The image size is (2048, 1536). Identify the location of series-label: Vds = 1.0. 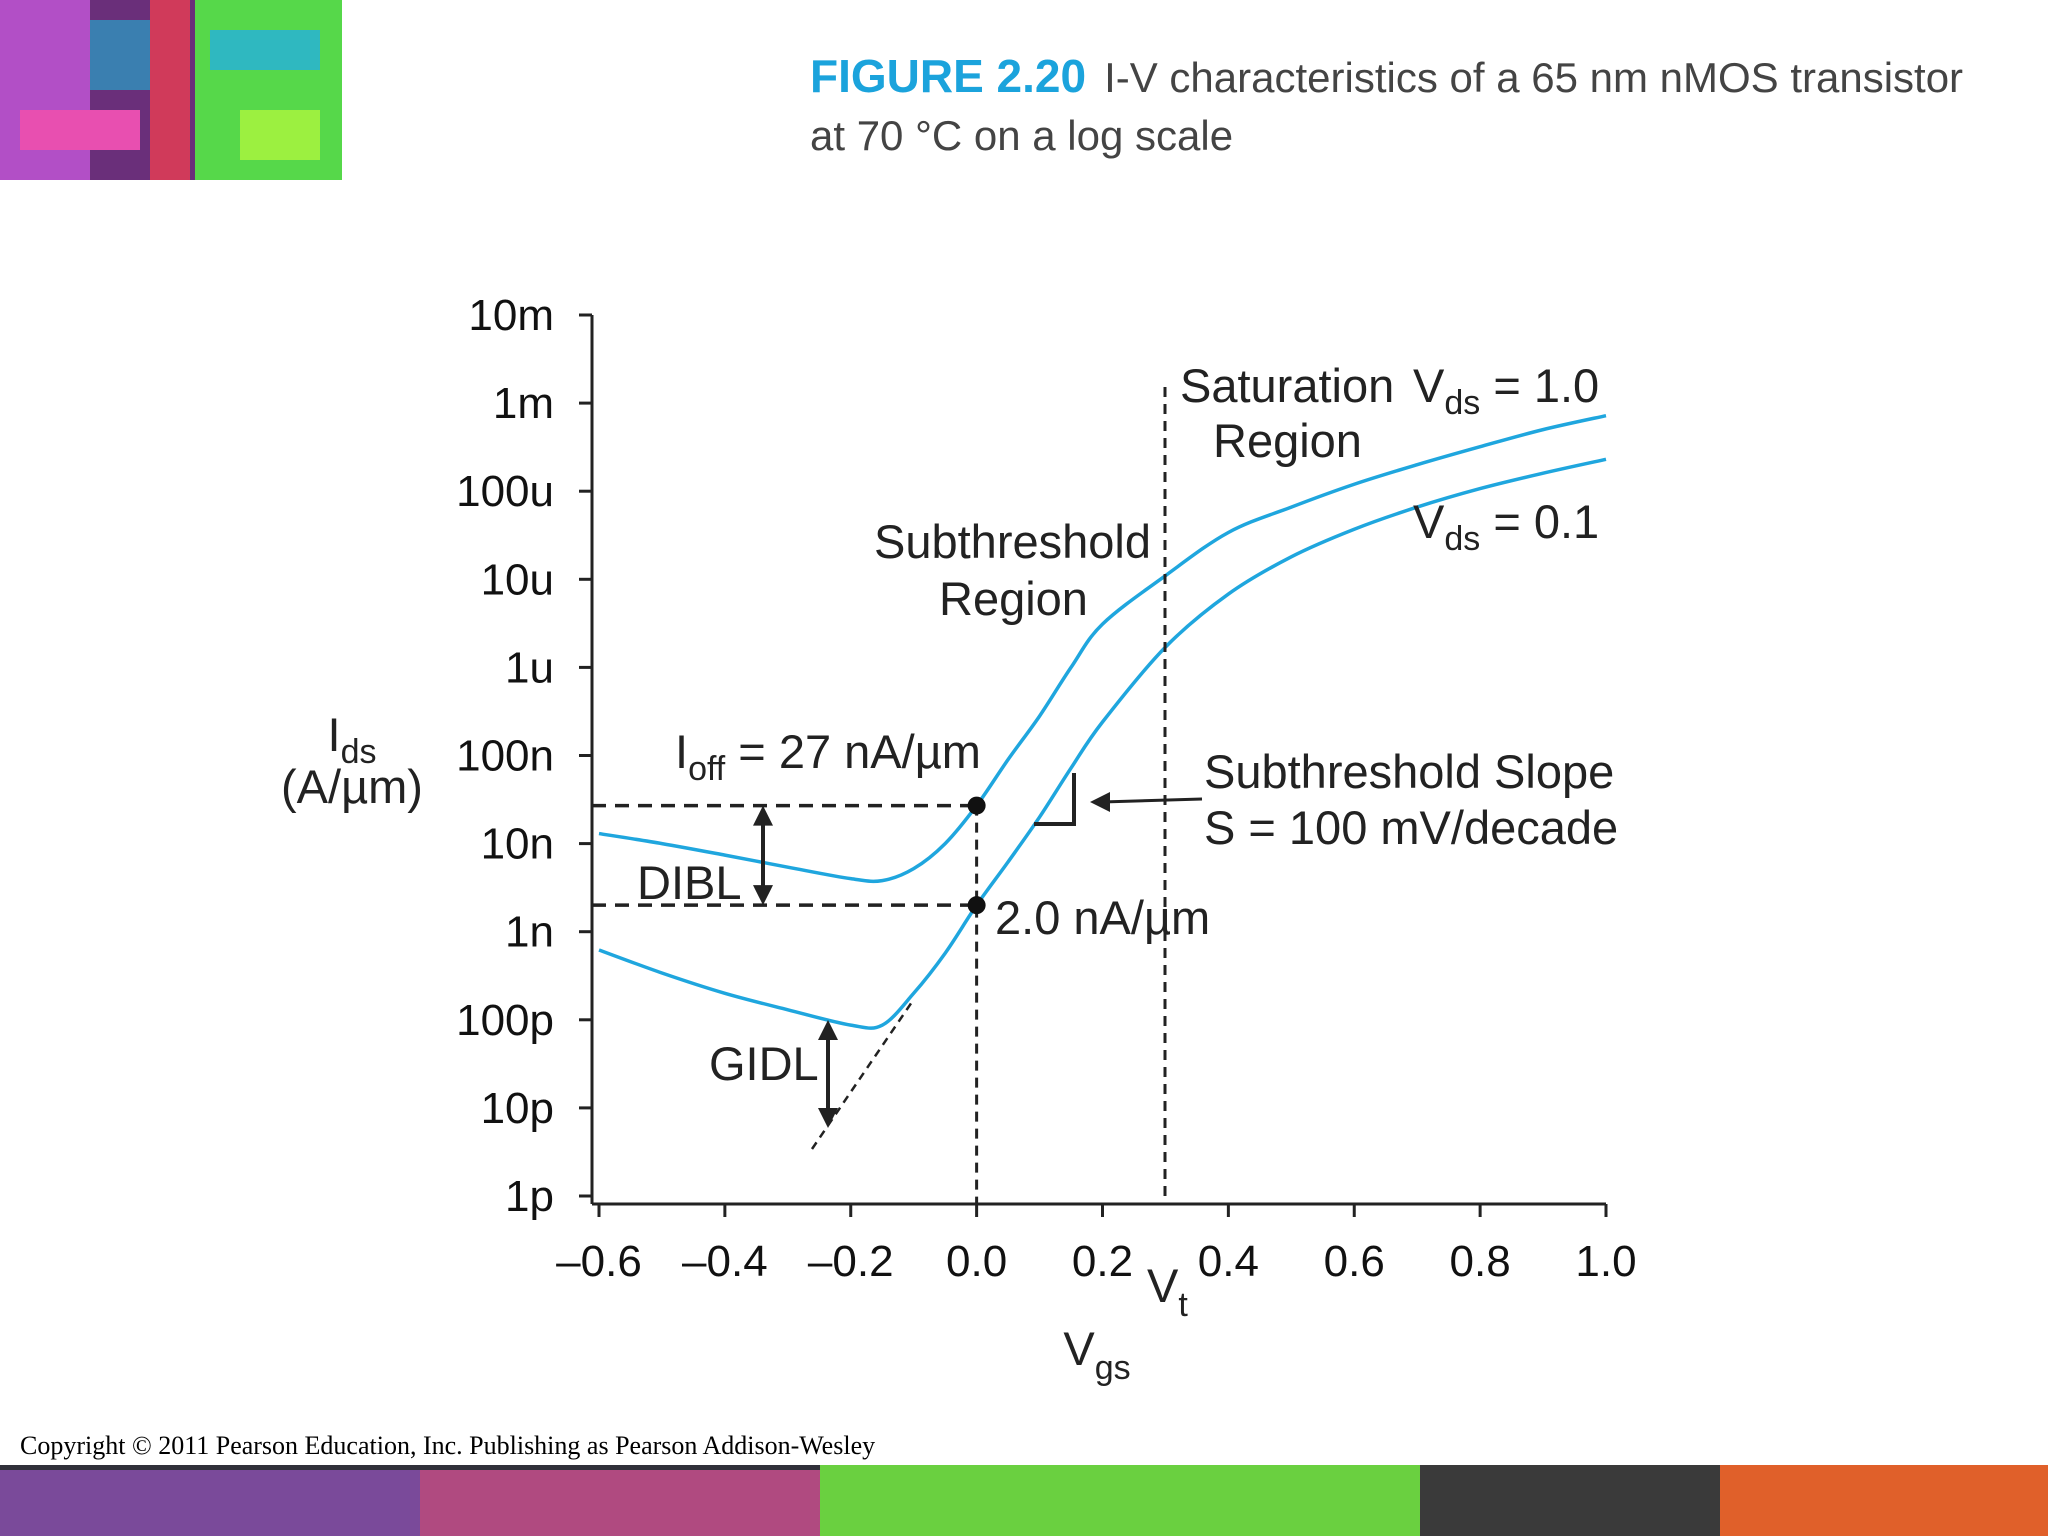
(1506, 390).